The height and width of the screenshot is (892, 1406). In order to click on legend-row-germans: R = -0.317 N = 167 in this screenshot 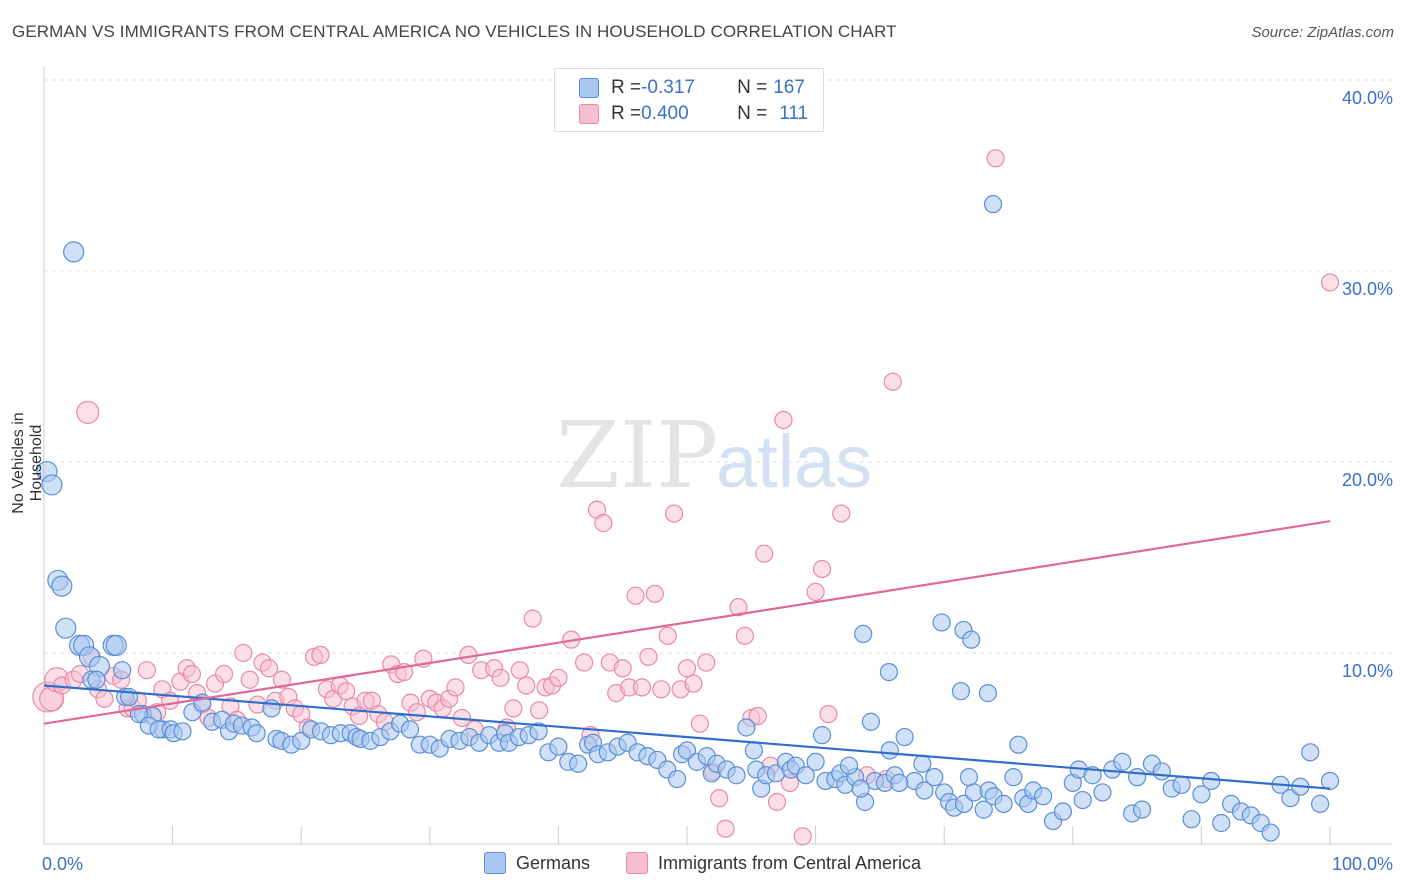, I will do `click(692, 88)`.